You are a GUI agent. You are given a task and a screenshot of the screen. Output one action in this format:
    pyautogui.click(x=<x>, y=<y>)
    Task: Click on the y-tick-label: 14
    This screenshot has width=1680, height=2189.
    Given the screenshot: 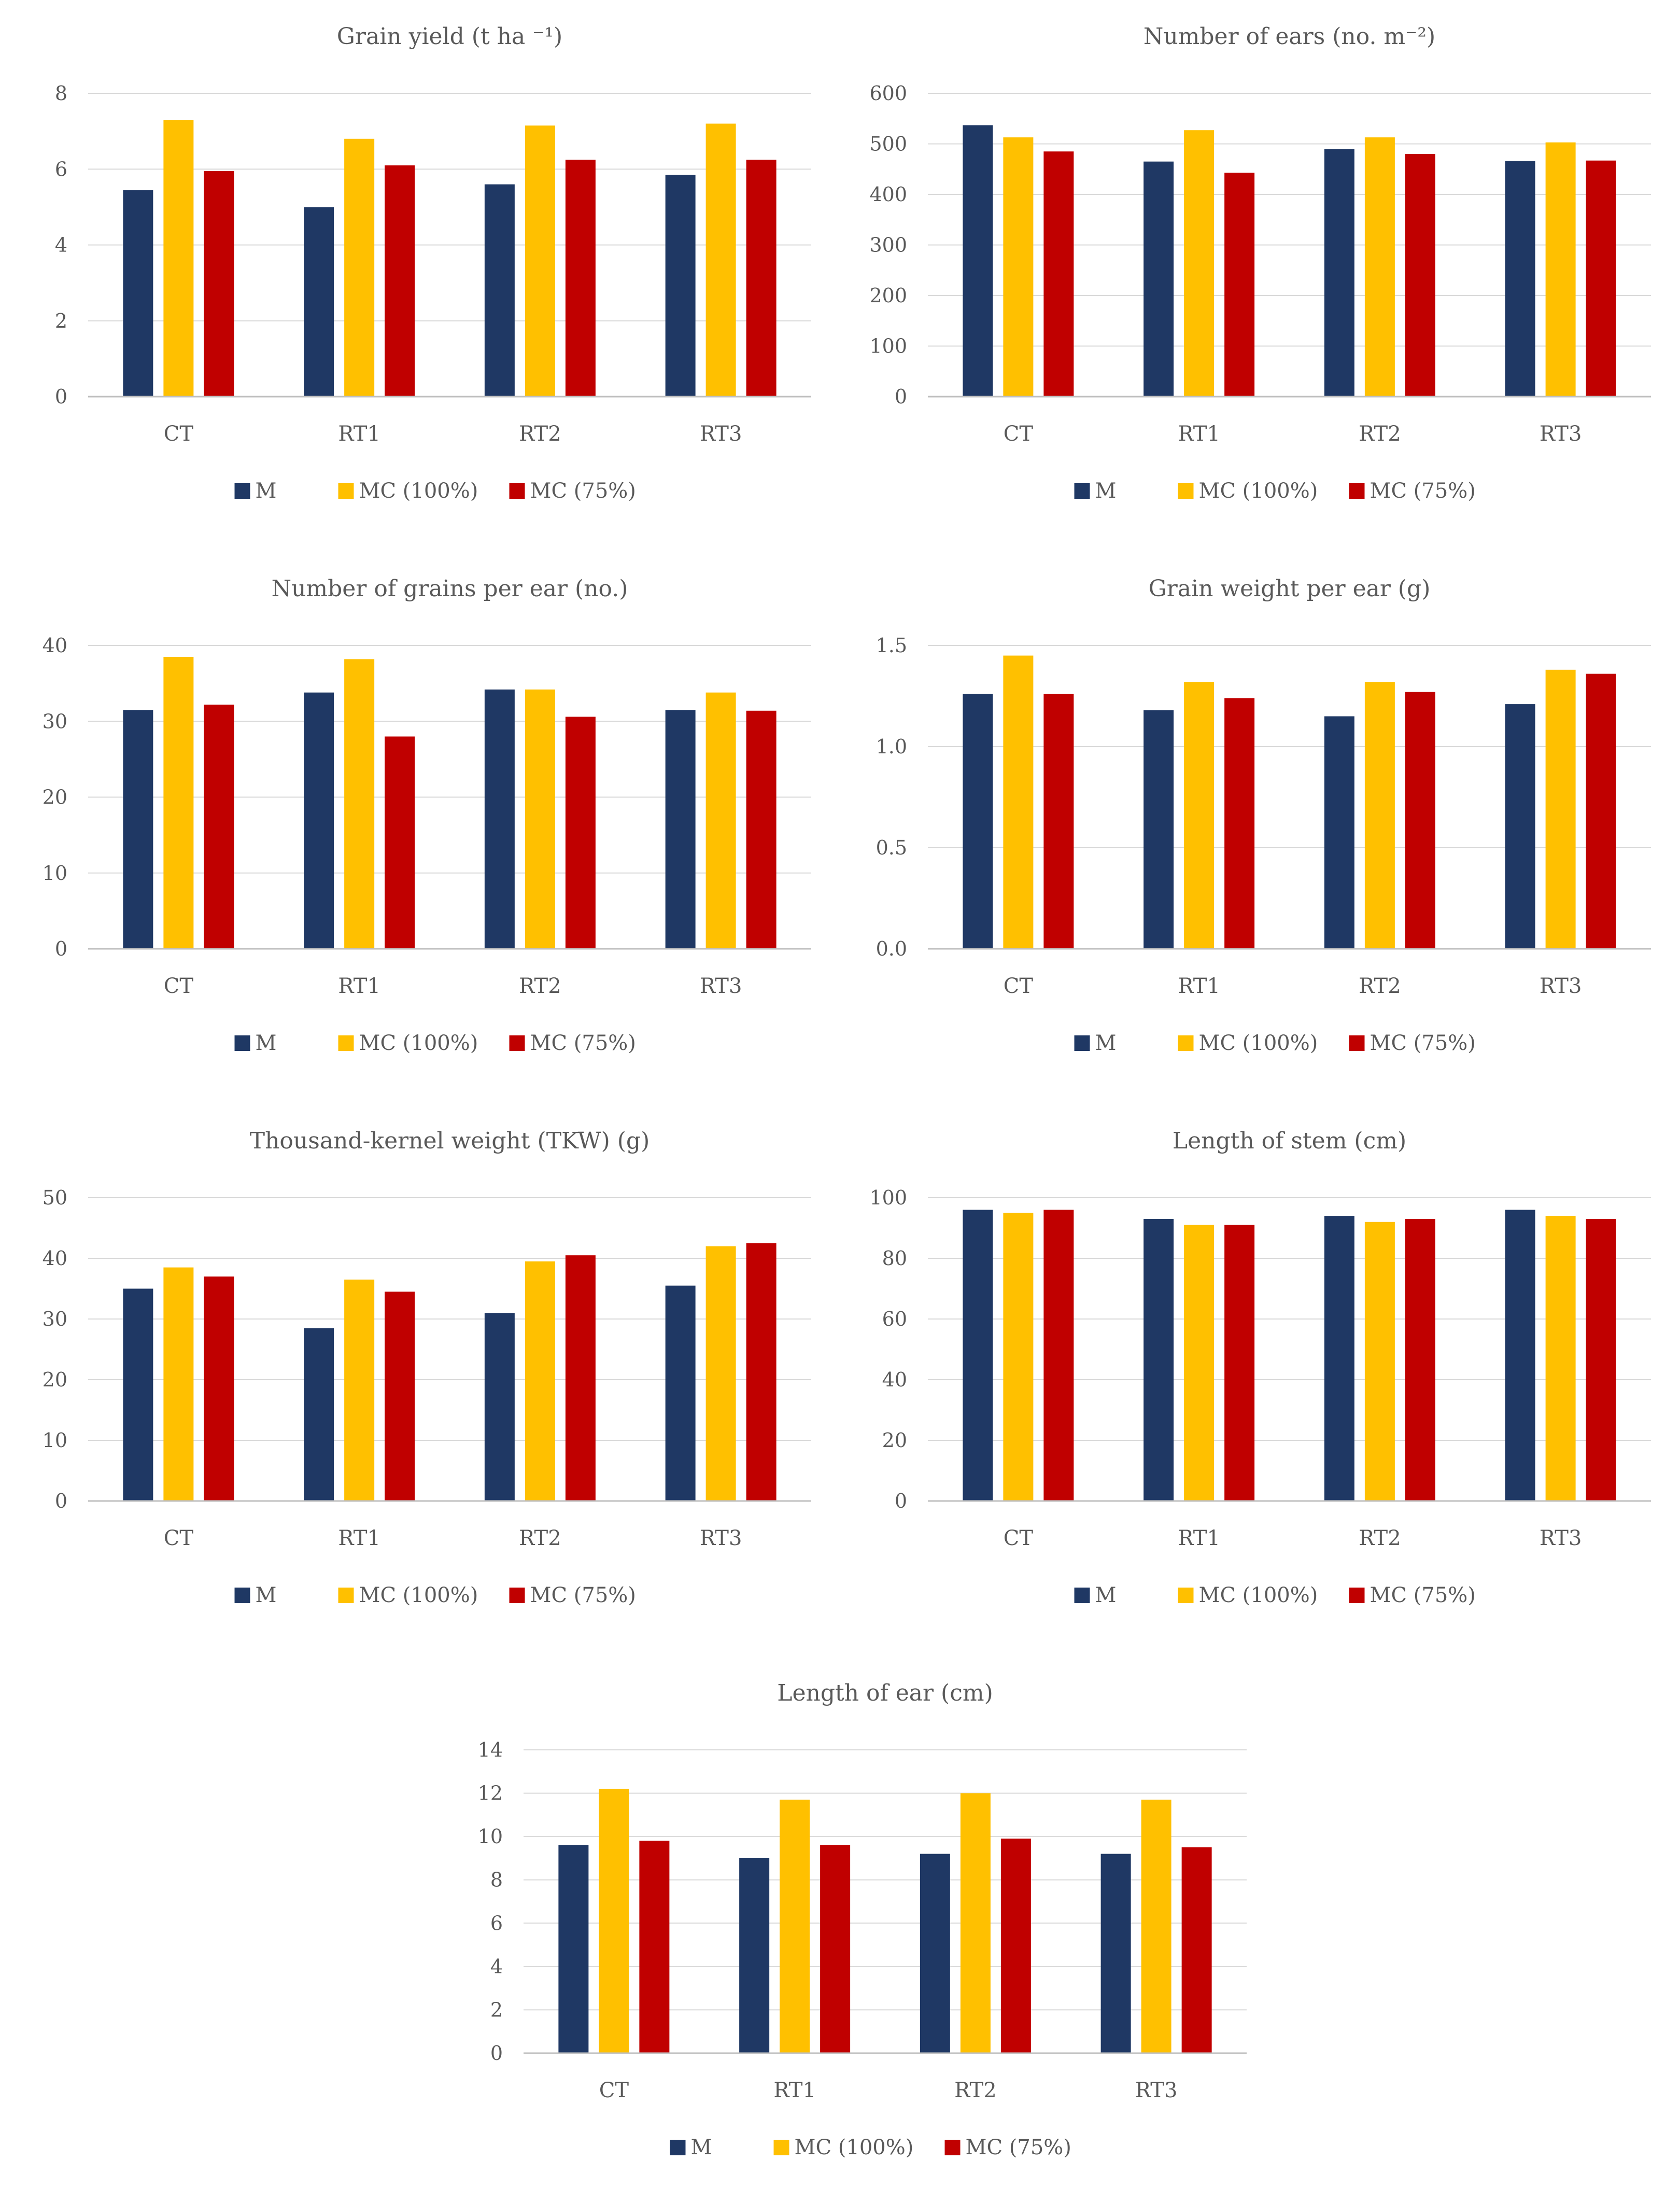 What is the action you would take?
    pyautogui.click(x=491, y=1750)
    